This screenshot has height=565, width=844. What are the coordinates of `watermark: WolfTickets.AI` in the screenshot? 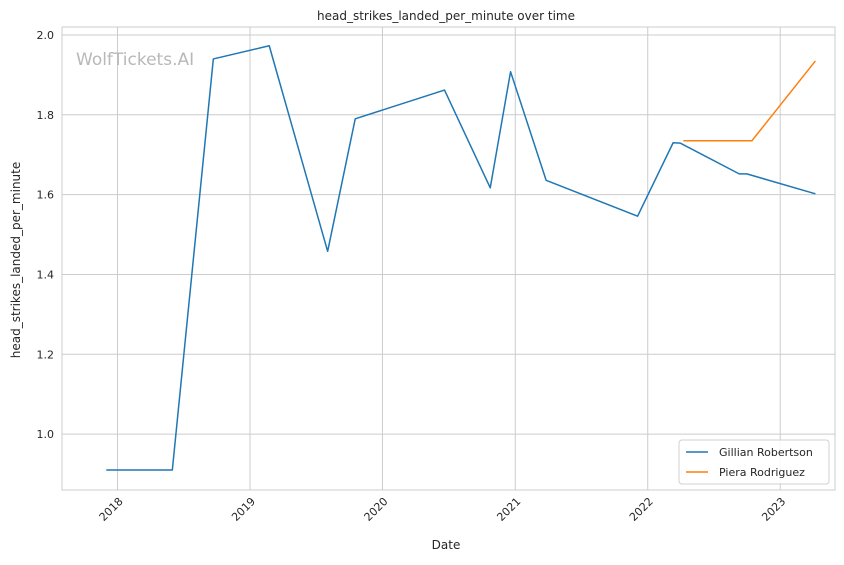 It's located at (135, 60).